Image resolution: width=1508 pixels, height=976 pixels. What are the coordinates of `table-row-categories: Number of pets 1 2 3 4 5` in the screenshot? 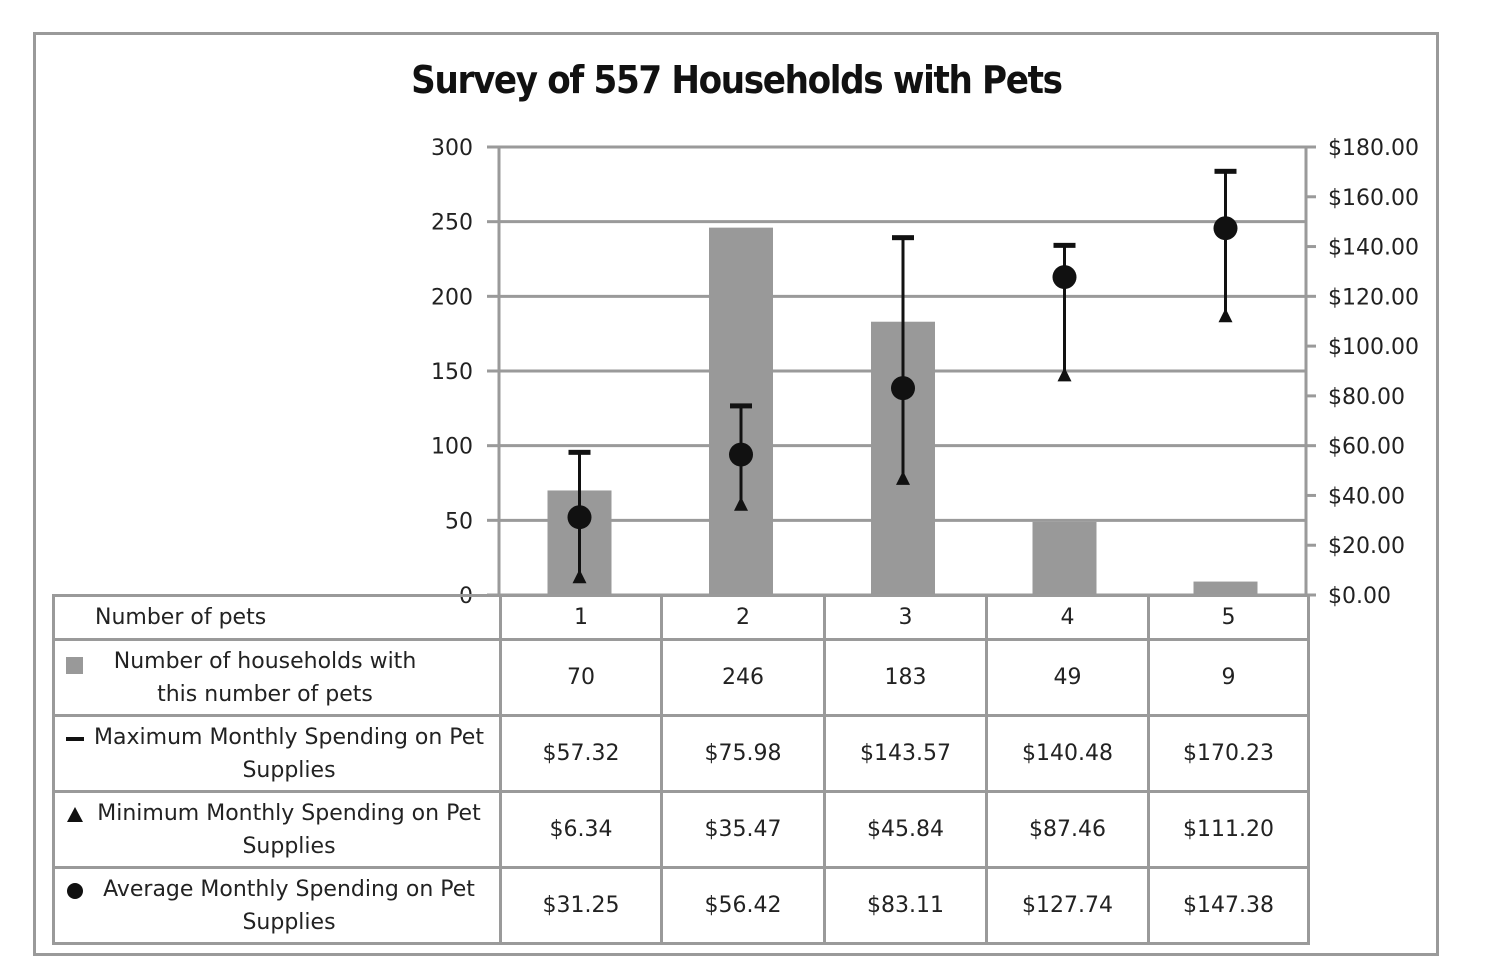 It's located at (681, 617).